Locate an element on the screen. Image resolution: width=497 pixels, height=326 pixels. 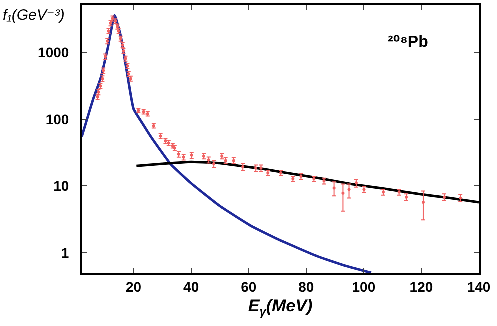
x-tick-label: 20 is located at coordinates (134, 286).